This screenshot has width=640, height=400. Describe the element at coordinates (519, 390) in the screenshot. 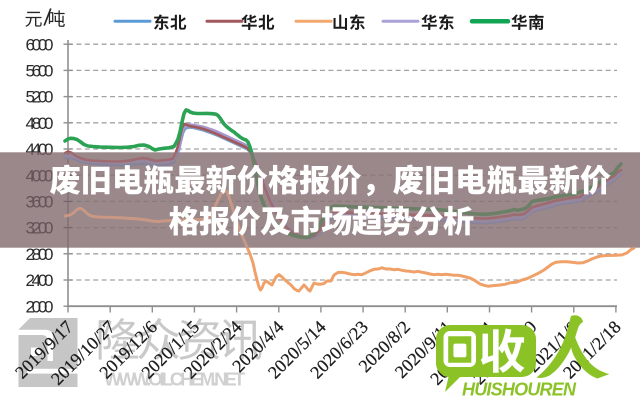

I see `svg-text: HUISHOUREN` at that location.